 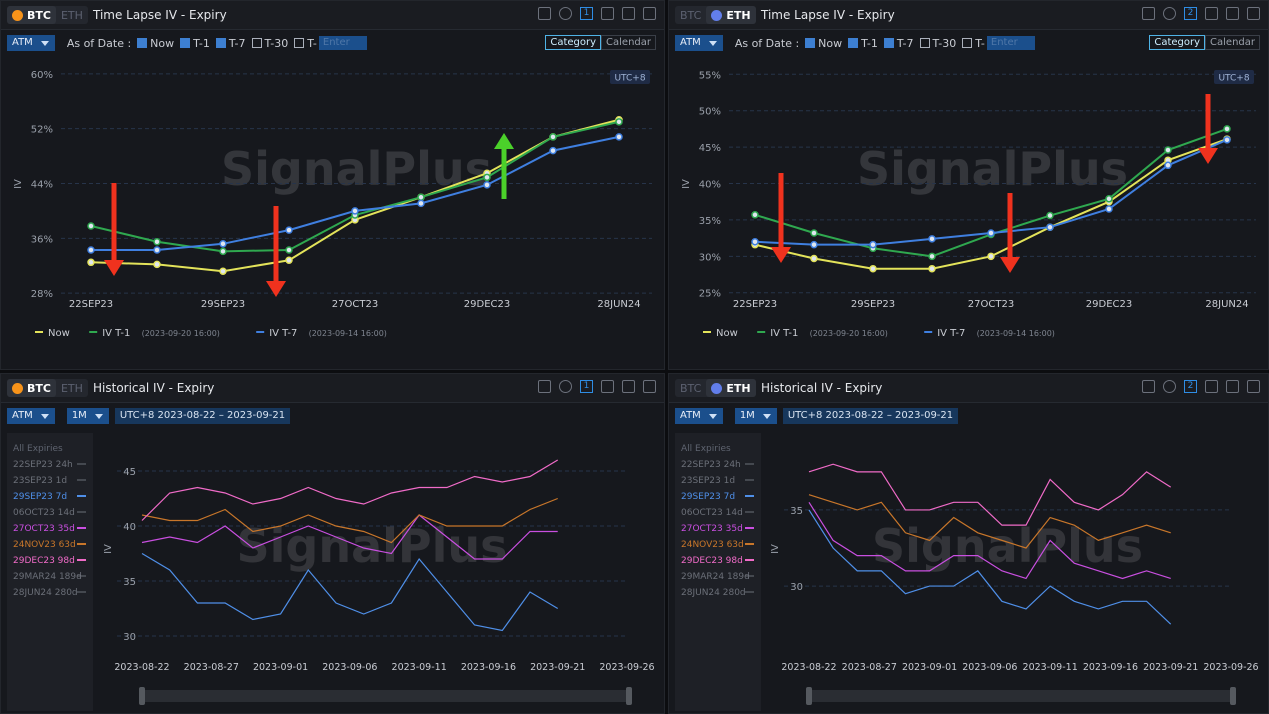 I want to click on legend-label: 29DEC23 98d, so click(x=44, y=561).